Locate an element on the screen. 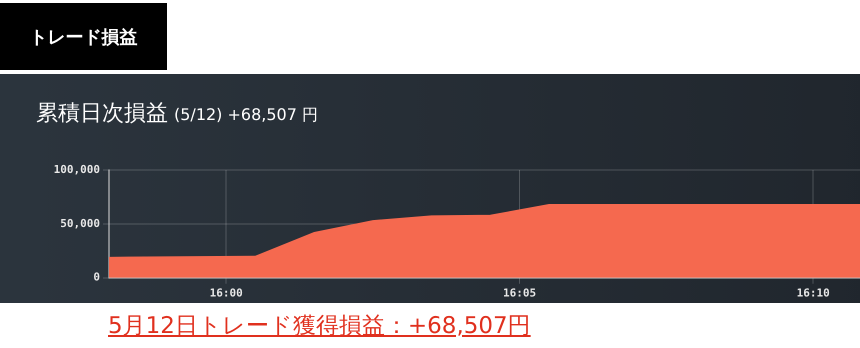  x-tick-label: 16:10 is located at coordinates (813, 293).